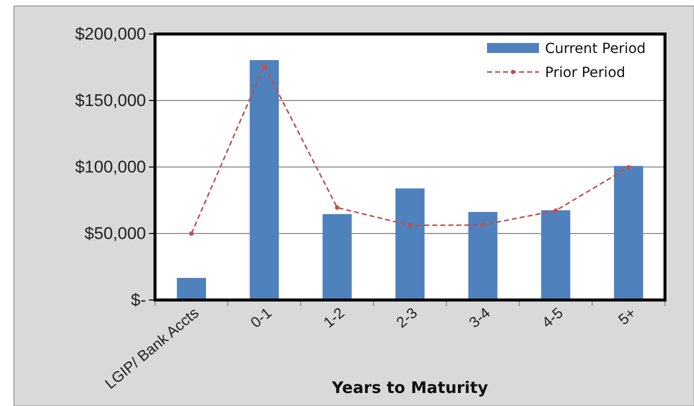 This screenshot has height=406, width=694. Describe the element at coordinates (334, 318) in the screenshot. I see `x-tick-label: 1-2` at that location.